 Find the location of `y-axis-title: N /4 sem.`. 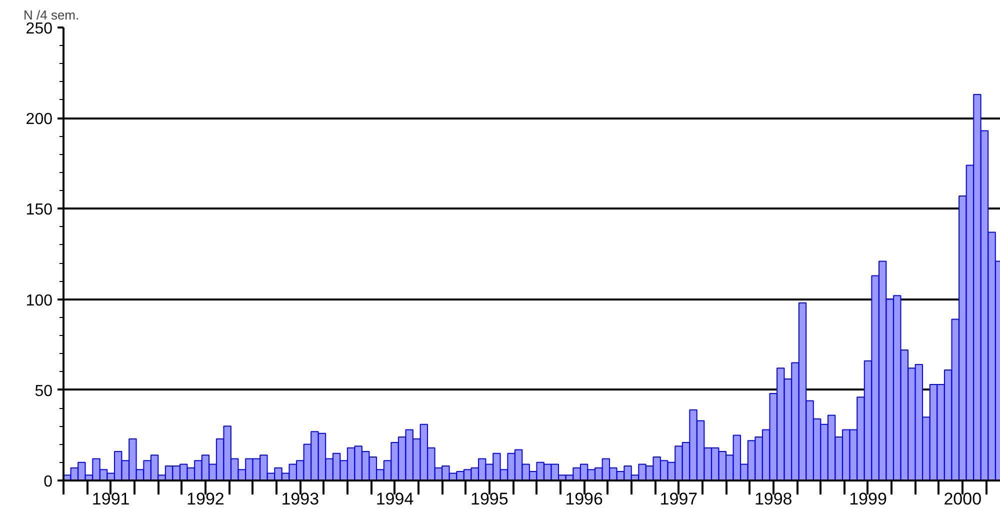

y-axis-title: N /4 sem. is located at coordinates (52, 15).